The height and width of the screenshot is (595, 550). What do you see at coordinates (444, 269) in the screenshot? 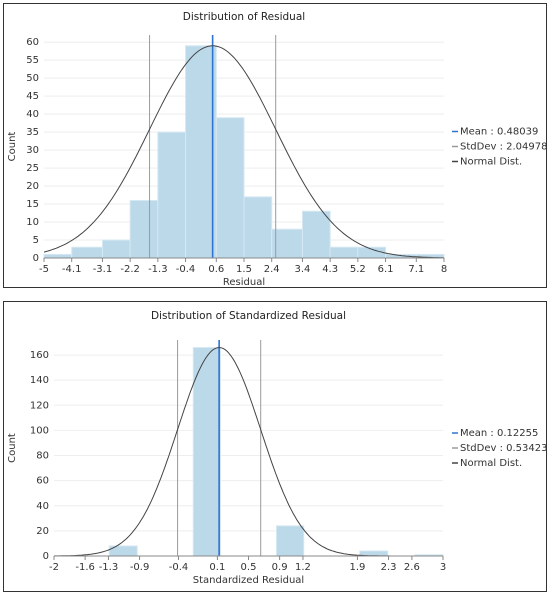
I see `x-tick-label: 8` at bounding box center [444, 269].